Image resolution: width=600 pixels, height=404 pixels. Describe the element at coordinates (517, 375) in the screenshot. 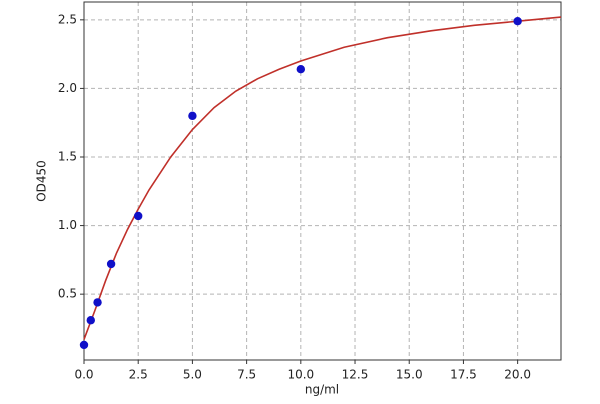

I see `x-tick-label: 20.0` at that location.